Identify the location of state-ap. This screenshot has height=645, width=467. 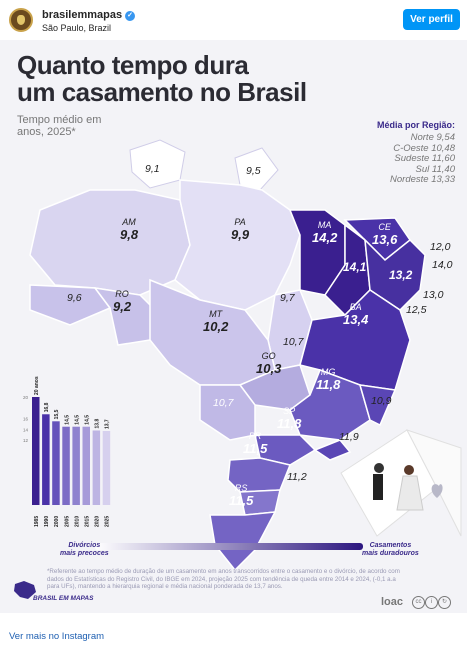
(256, 169).